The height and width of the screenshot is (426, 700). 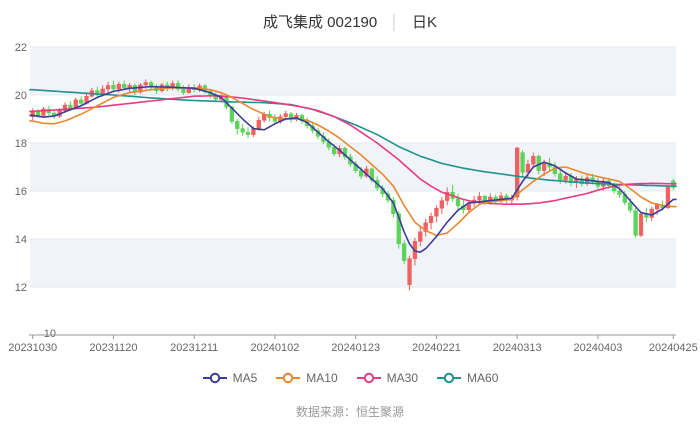 What do you see at coordinates (597, 348) in the screenshot?
I see `svg-text: 20240403` at bounding box center [597, 348].